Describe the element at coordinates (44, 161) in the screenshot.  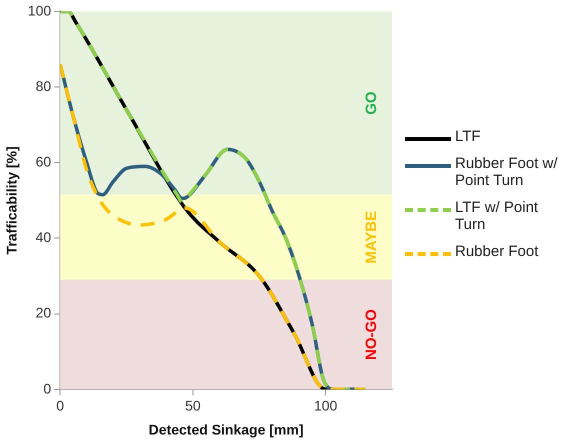
I see `y-tick-label: 60` at that location.